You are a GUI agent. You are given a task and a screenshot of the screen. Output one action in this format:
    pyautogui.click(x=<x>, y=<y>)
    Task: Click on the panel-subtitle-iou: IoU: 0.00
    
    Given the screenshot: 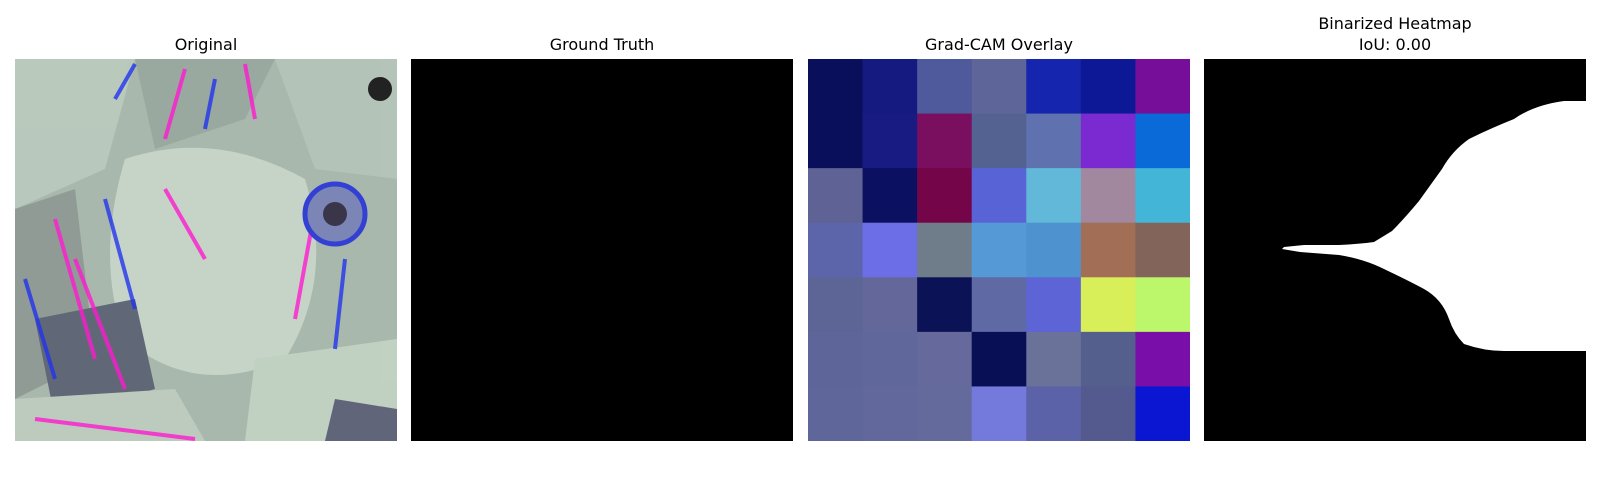 What is the action you would take?
    pyautogui.click(x=1395, y=44)
    